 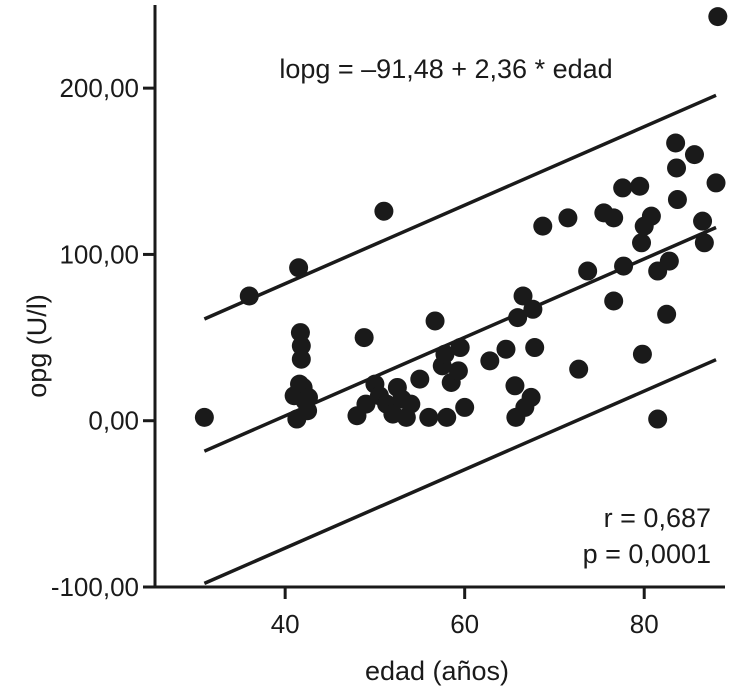 I want to click on y-tick-label: 200,00, so click(x=99, y=88).